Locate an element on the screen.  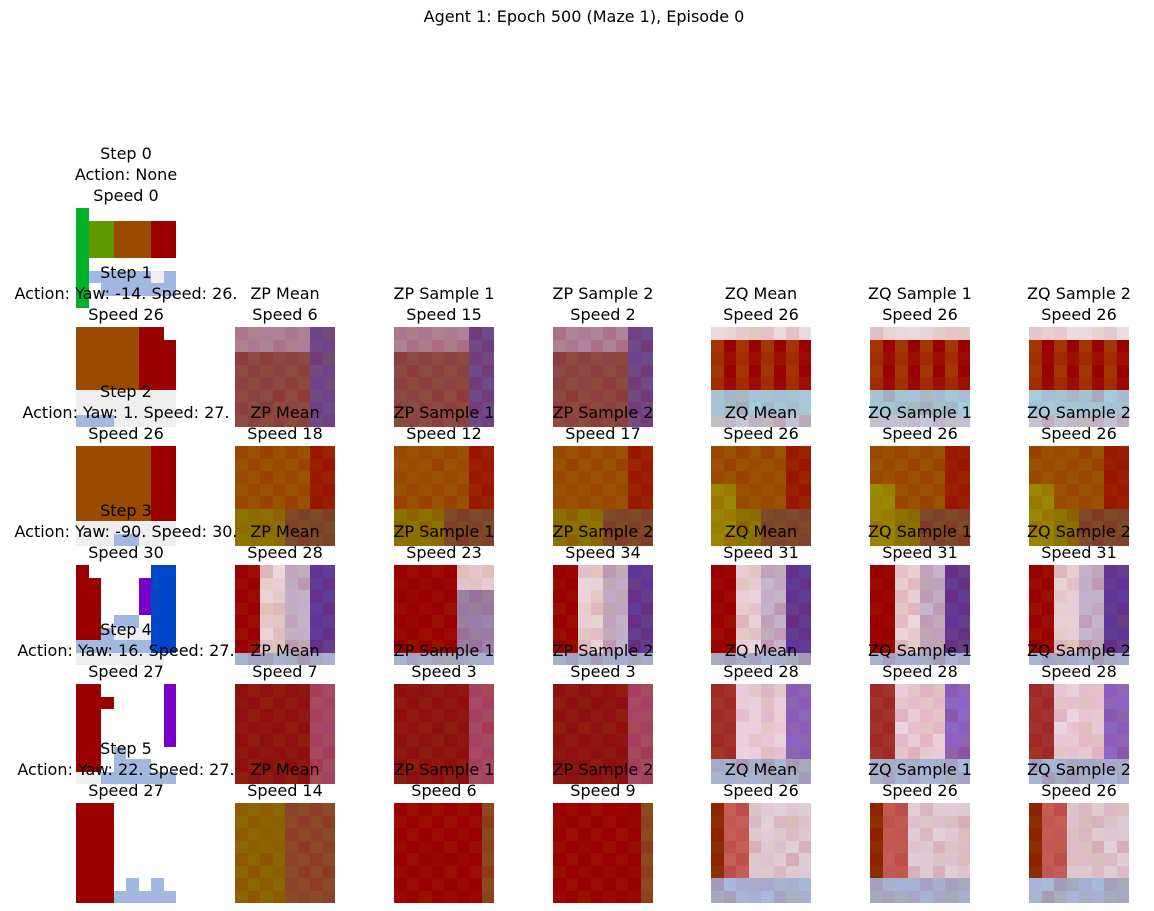
step-5-zq-sample-2-title: ZQ Sample 2 is located at coordinates (1079, 769).